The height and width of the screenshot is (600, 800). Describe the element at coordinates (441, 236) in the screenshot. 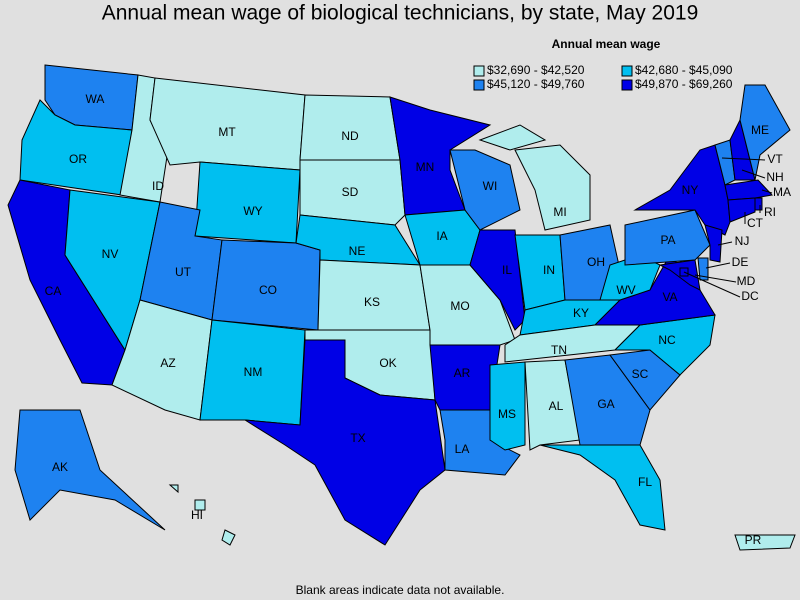

I see `state-label: IA` at that location.